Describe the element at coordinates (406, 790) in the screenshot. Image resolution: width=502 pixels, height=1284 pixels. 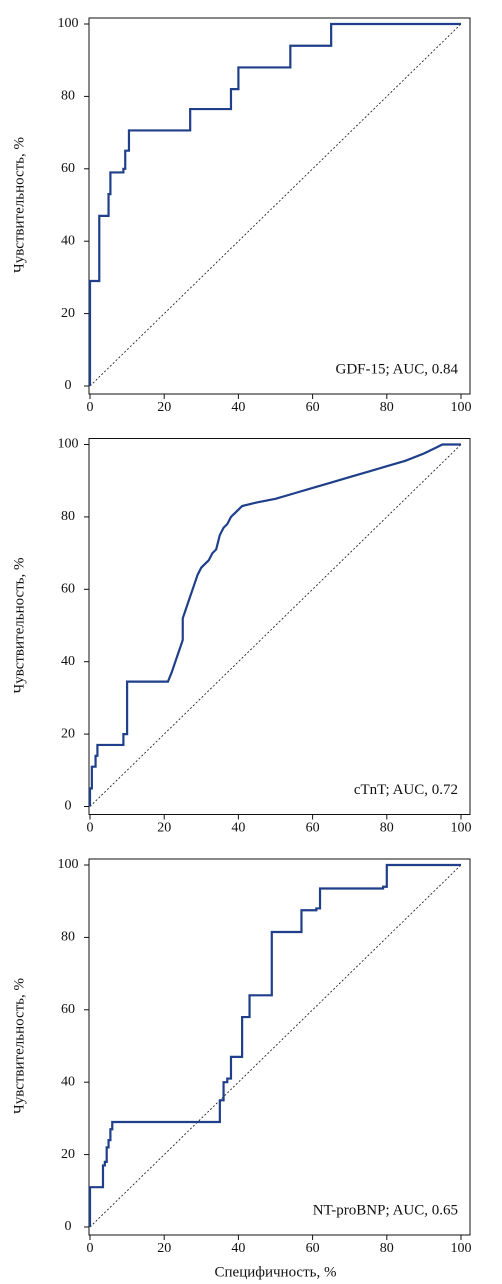
I see `annotation: cTnT; AUC, 0.72` at that location.